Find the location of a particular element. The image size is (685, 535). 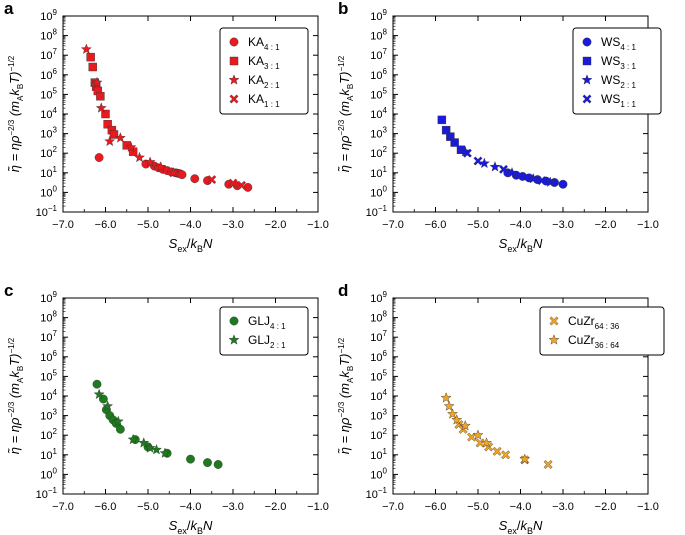

panel-letter: c is located at coordinates (8, 290).